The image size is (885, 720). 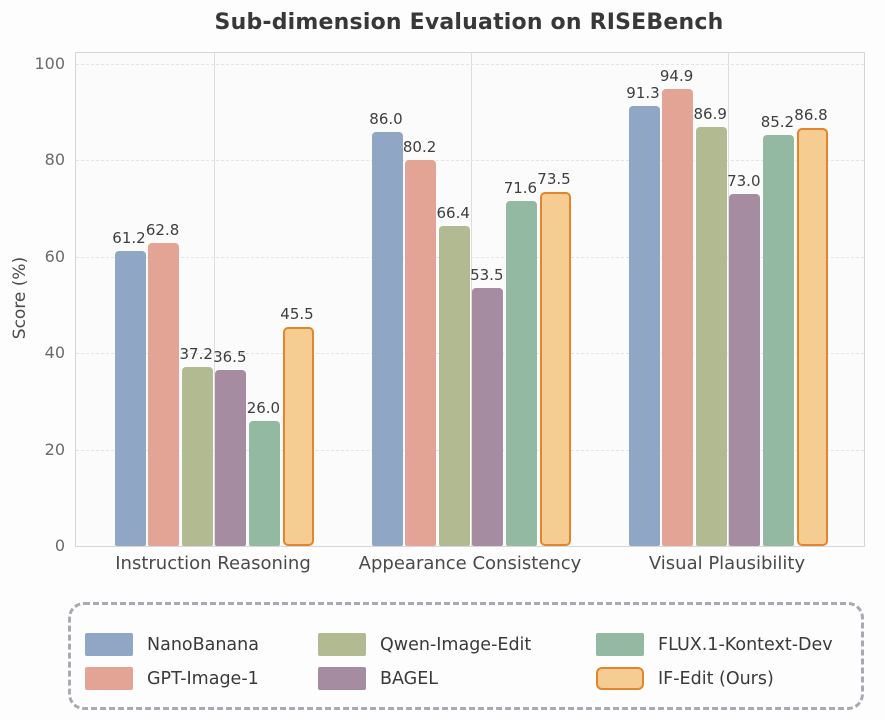 What do you see at coordinates (230, 357) in the screenshot?
I see `bar-value-label: 36.5` at bounding box center [230, 357].